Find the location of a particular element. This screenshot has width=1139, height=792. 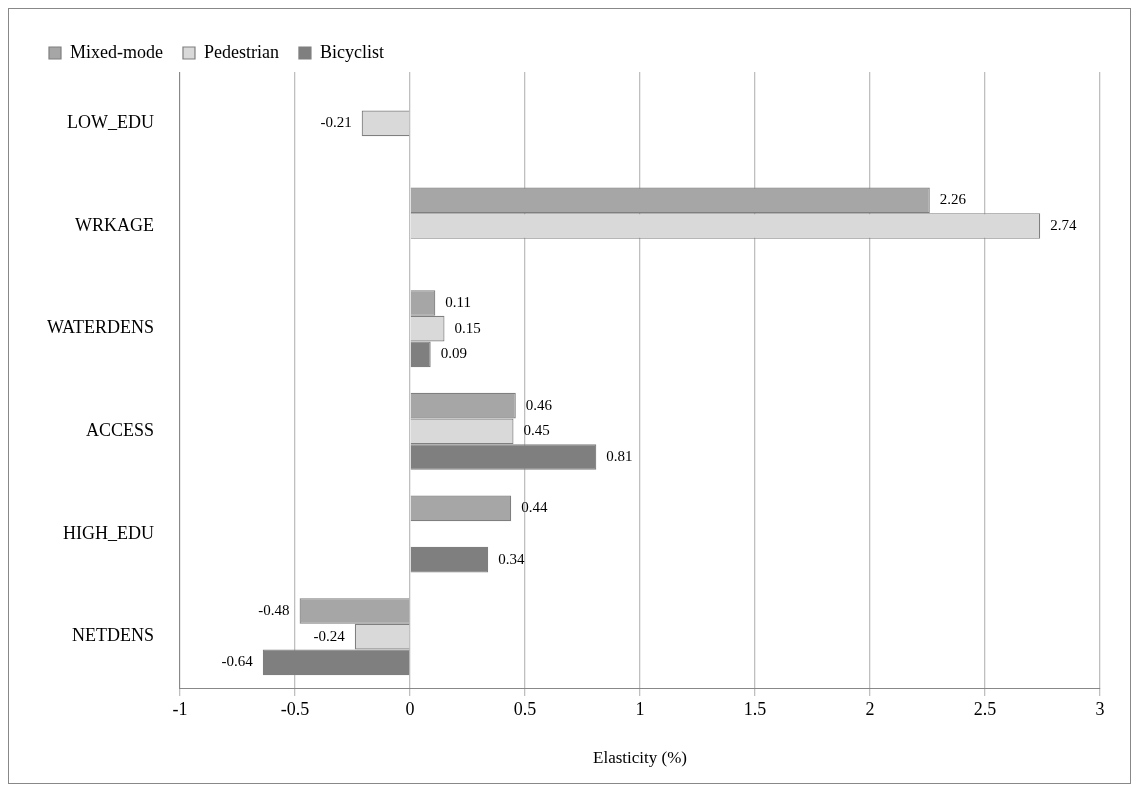

x-tick-label: 2 is located at coordinates (870, 708).